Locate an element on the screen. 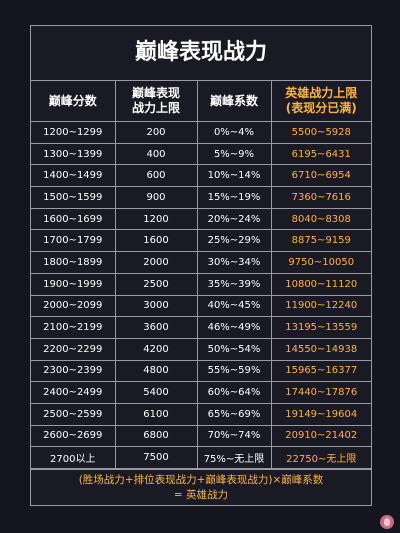  header-hero-power-cap: 英雄战力上限 (表现分已满) is located at coordinates (320, 101).